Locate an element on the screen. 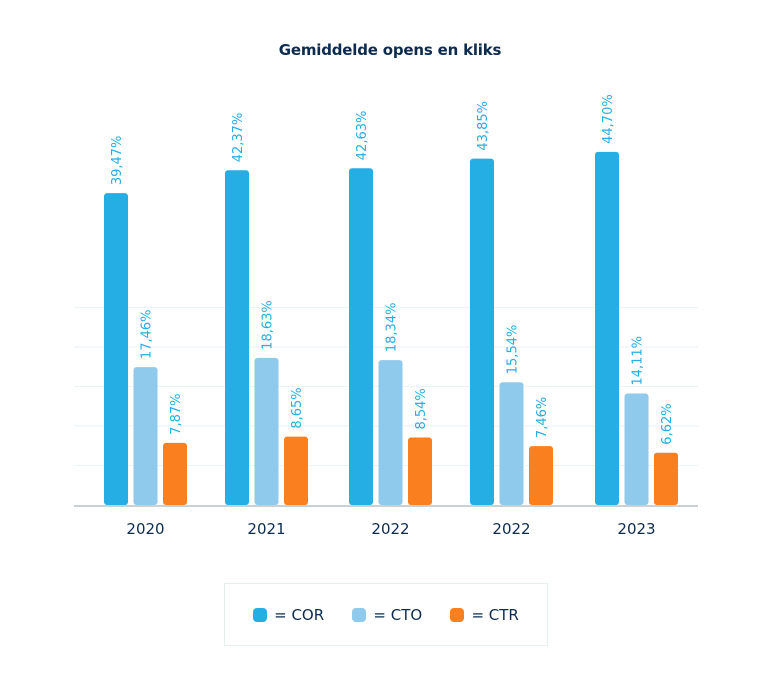  bar-ctr-2020 is located at coordinates (175, 473).